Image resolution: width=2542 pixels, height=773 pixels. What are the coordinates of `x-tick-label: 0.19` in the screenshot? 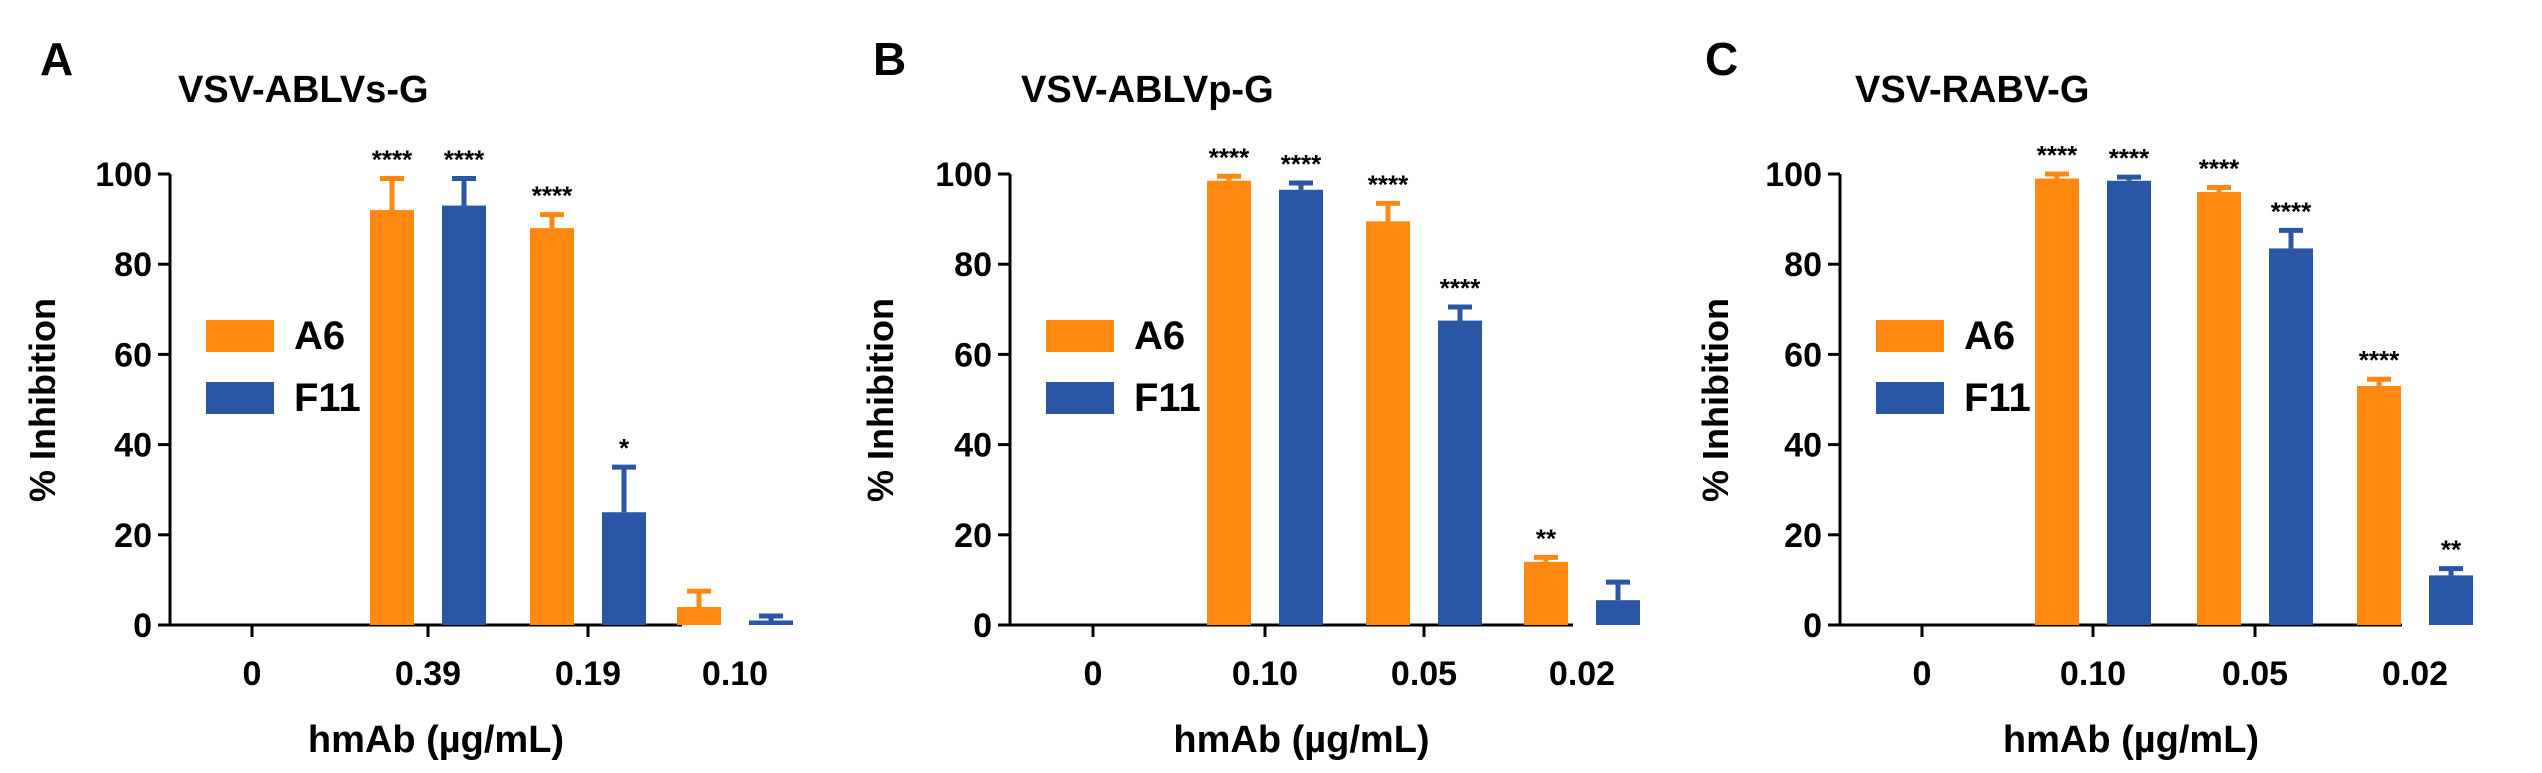 It's located at (588, 674).